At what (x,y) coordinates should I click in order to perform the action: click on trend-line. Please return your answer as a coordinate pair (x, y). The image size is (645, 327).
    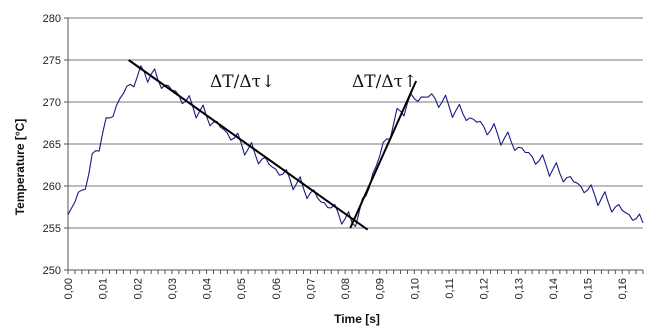
    Looking at the image, I should click on (383, 154).